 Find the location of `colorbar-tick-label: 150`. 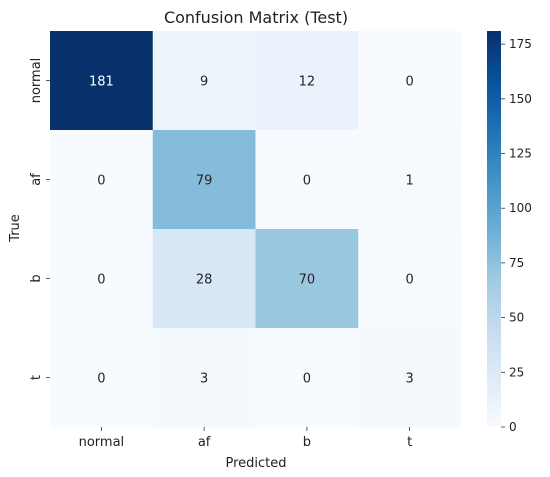

colorbar-tick-label: 150 is located at coordinates (520, 99).